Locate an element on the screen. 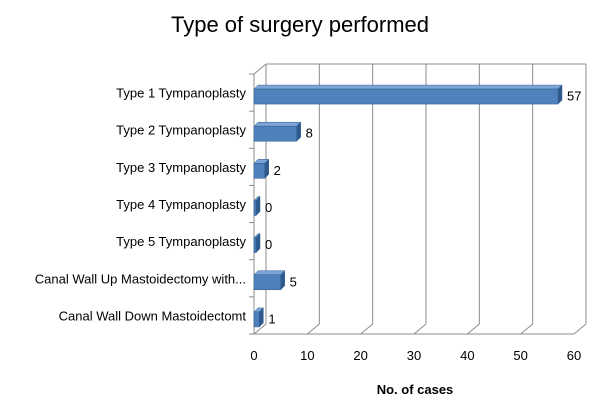 This screenshot has height=417, width=600. x-tick-label: 50 is located at coordinates (520, 355).